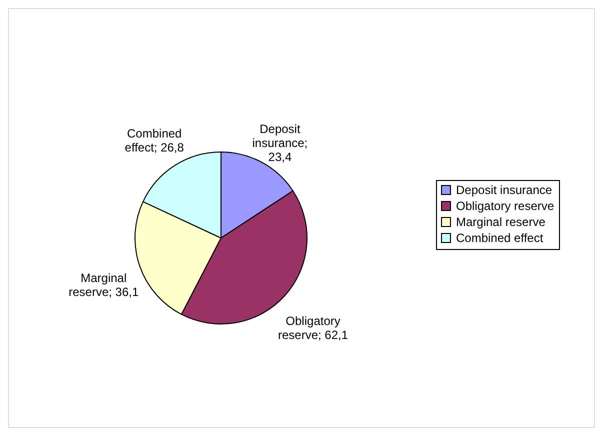  Describe the element at coordinates (504, 190) in the screenshot. I see `legend-label: Deposit insurance` at that location.